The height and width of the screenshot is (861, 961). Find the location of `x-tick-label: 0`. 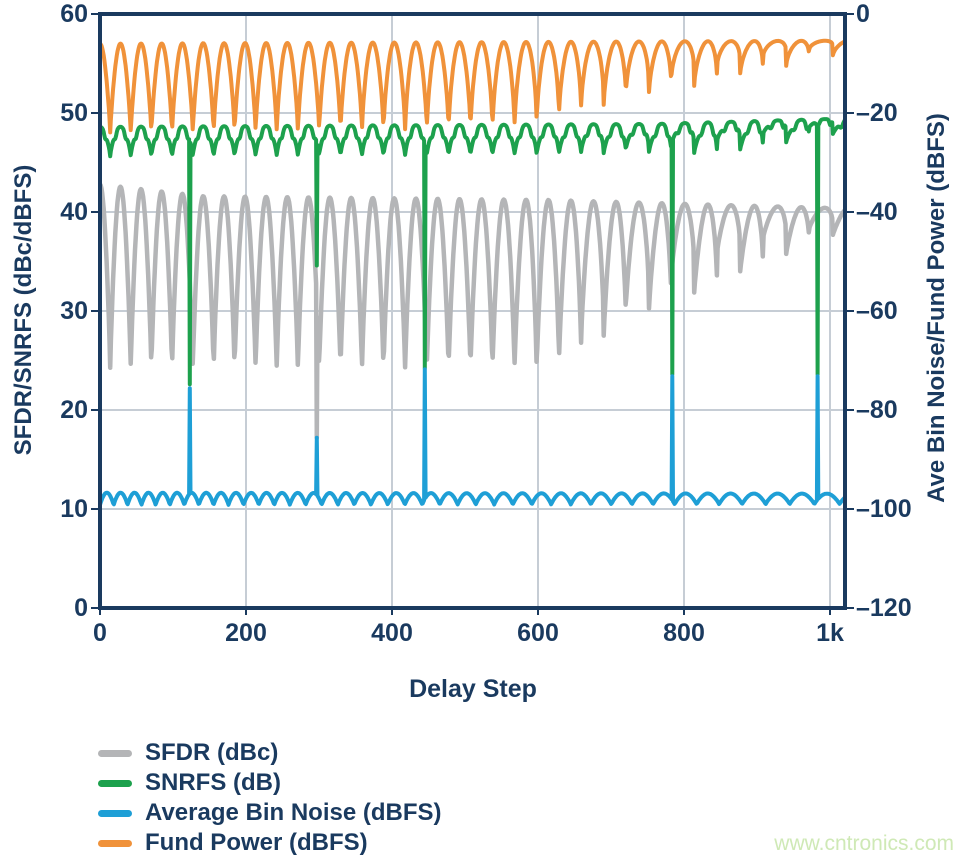

x-tick-label: 0 is located at coordinates (100, 633).